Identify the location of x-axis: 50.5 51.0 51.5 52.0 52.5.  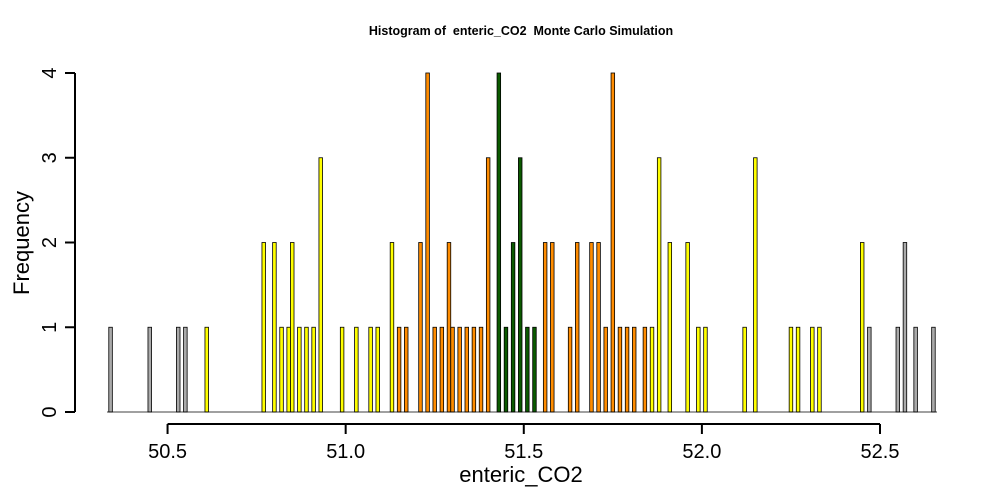
(524, 443).